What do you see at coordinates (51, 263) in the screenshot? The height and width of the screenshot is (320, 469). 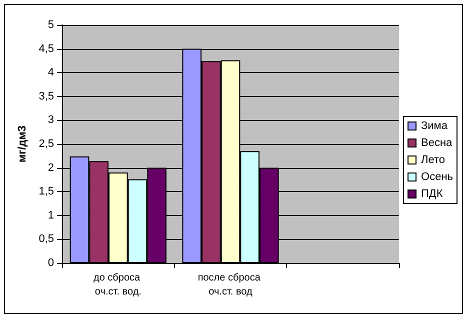 I see `y-tick-label: 0` at bounding box center [51, 263].